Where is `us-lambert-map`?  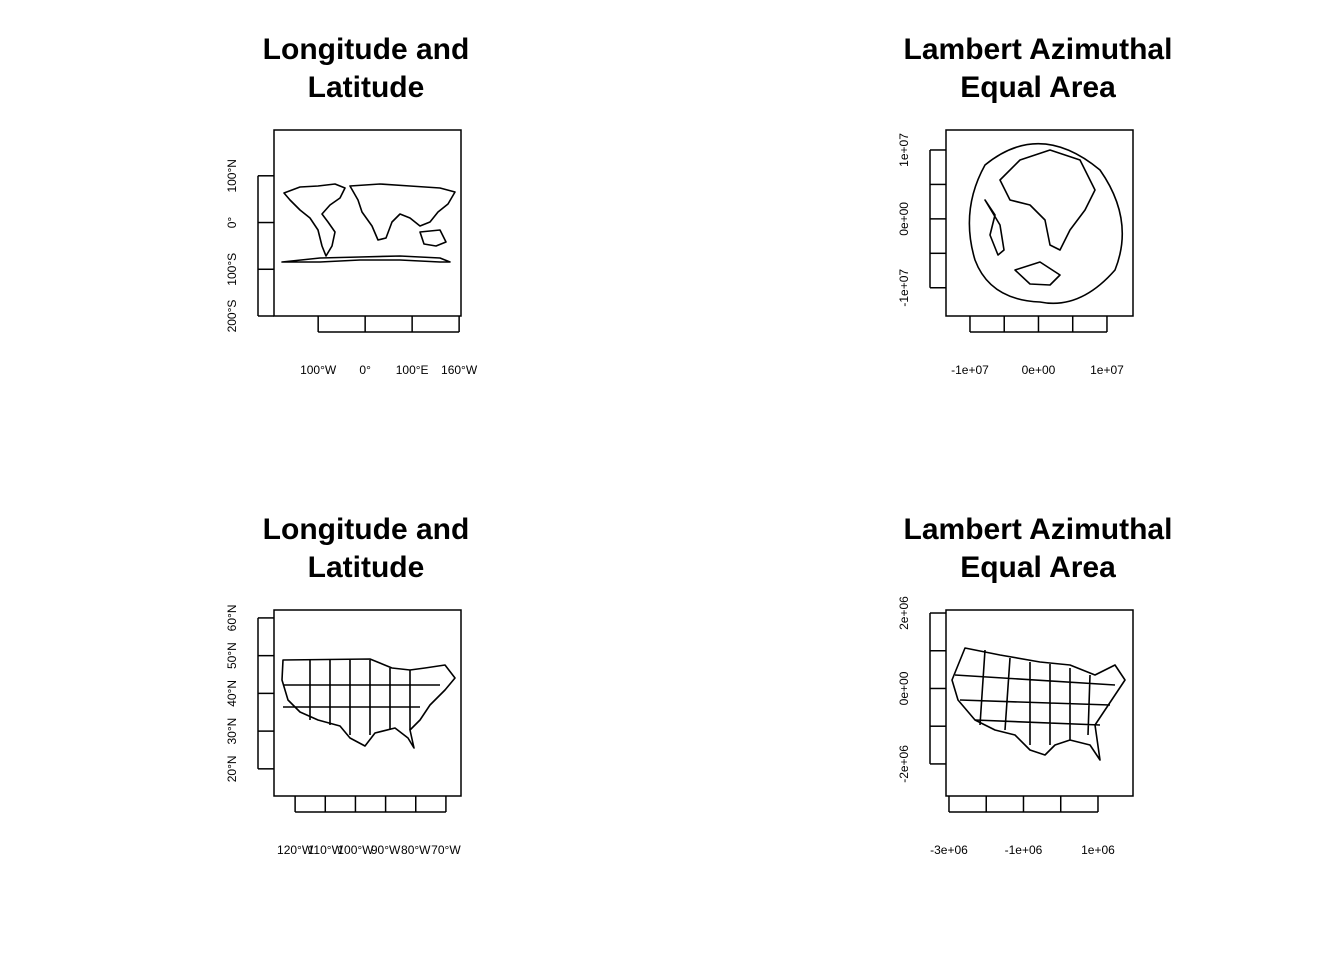
us-lambert-map is located at coordinates (1038, 704).